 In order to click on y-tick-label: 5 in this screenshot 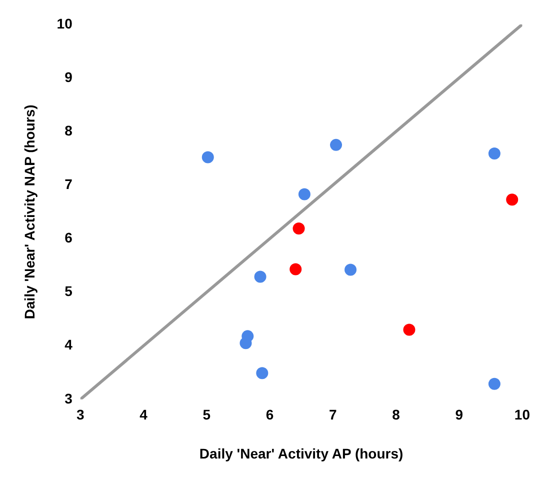, I will do `click(68, 291)`.